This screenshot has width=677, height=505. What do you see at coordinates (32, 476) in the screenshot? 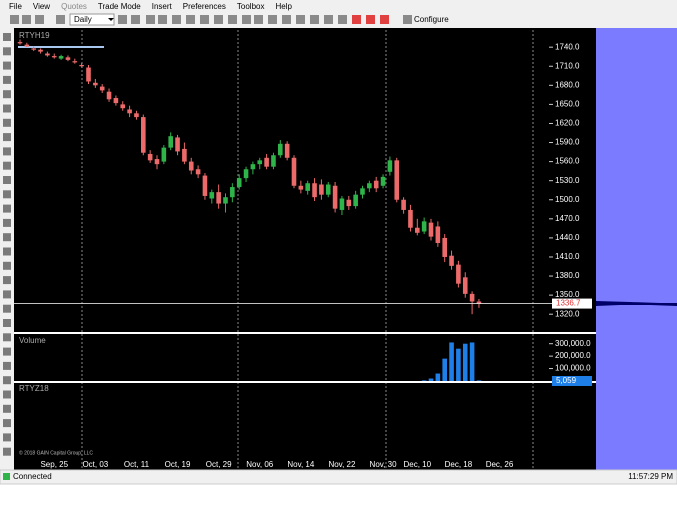
I see `connection-status: Connected` at bounding box center [32, 476].